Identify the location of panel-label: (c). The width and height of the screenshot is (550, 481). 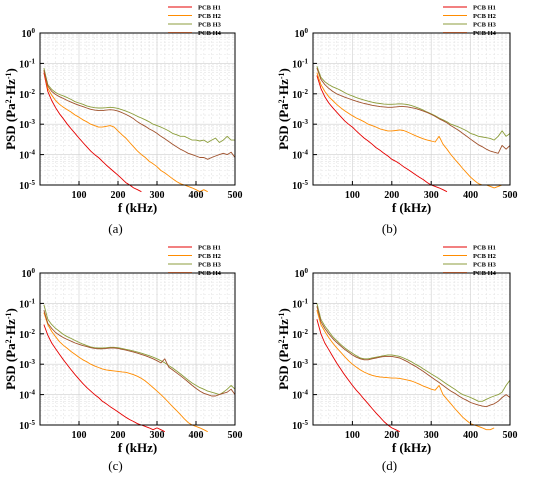
(115, 465).